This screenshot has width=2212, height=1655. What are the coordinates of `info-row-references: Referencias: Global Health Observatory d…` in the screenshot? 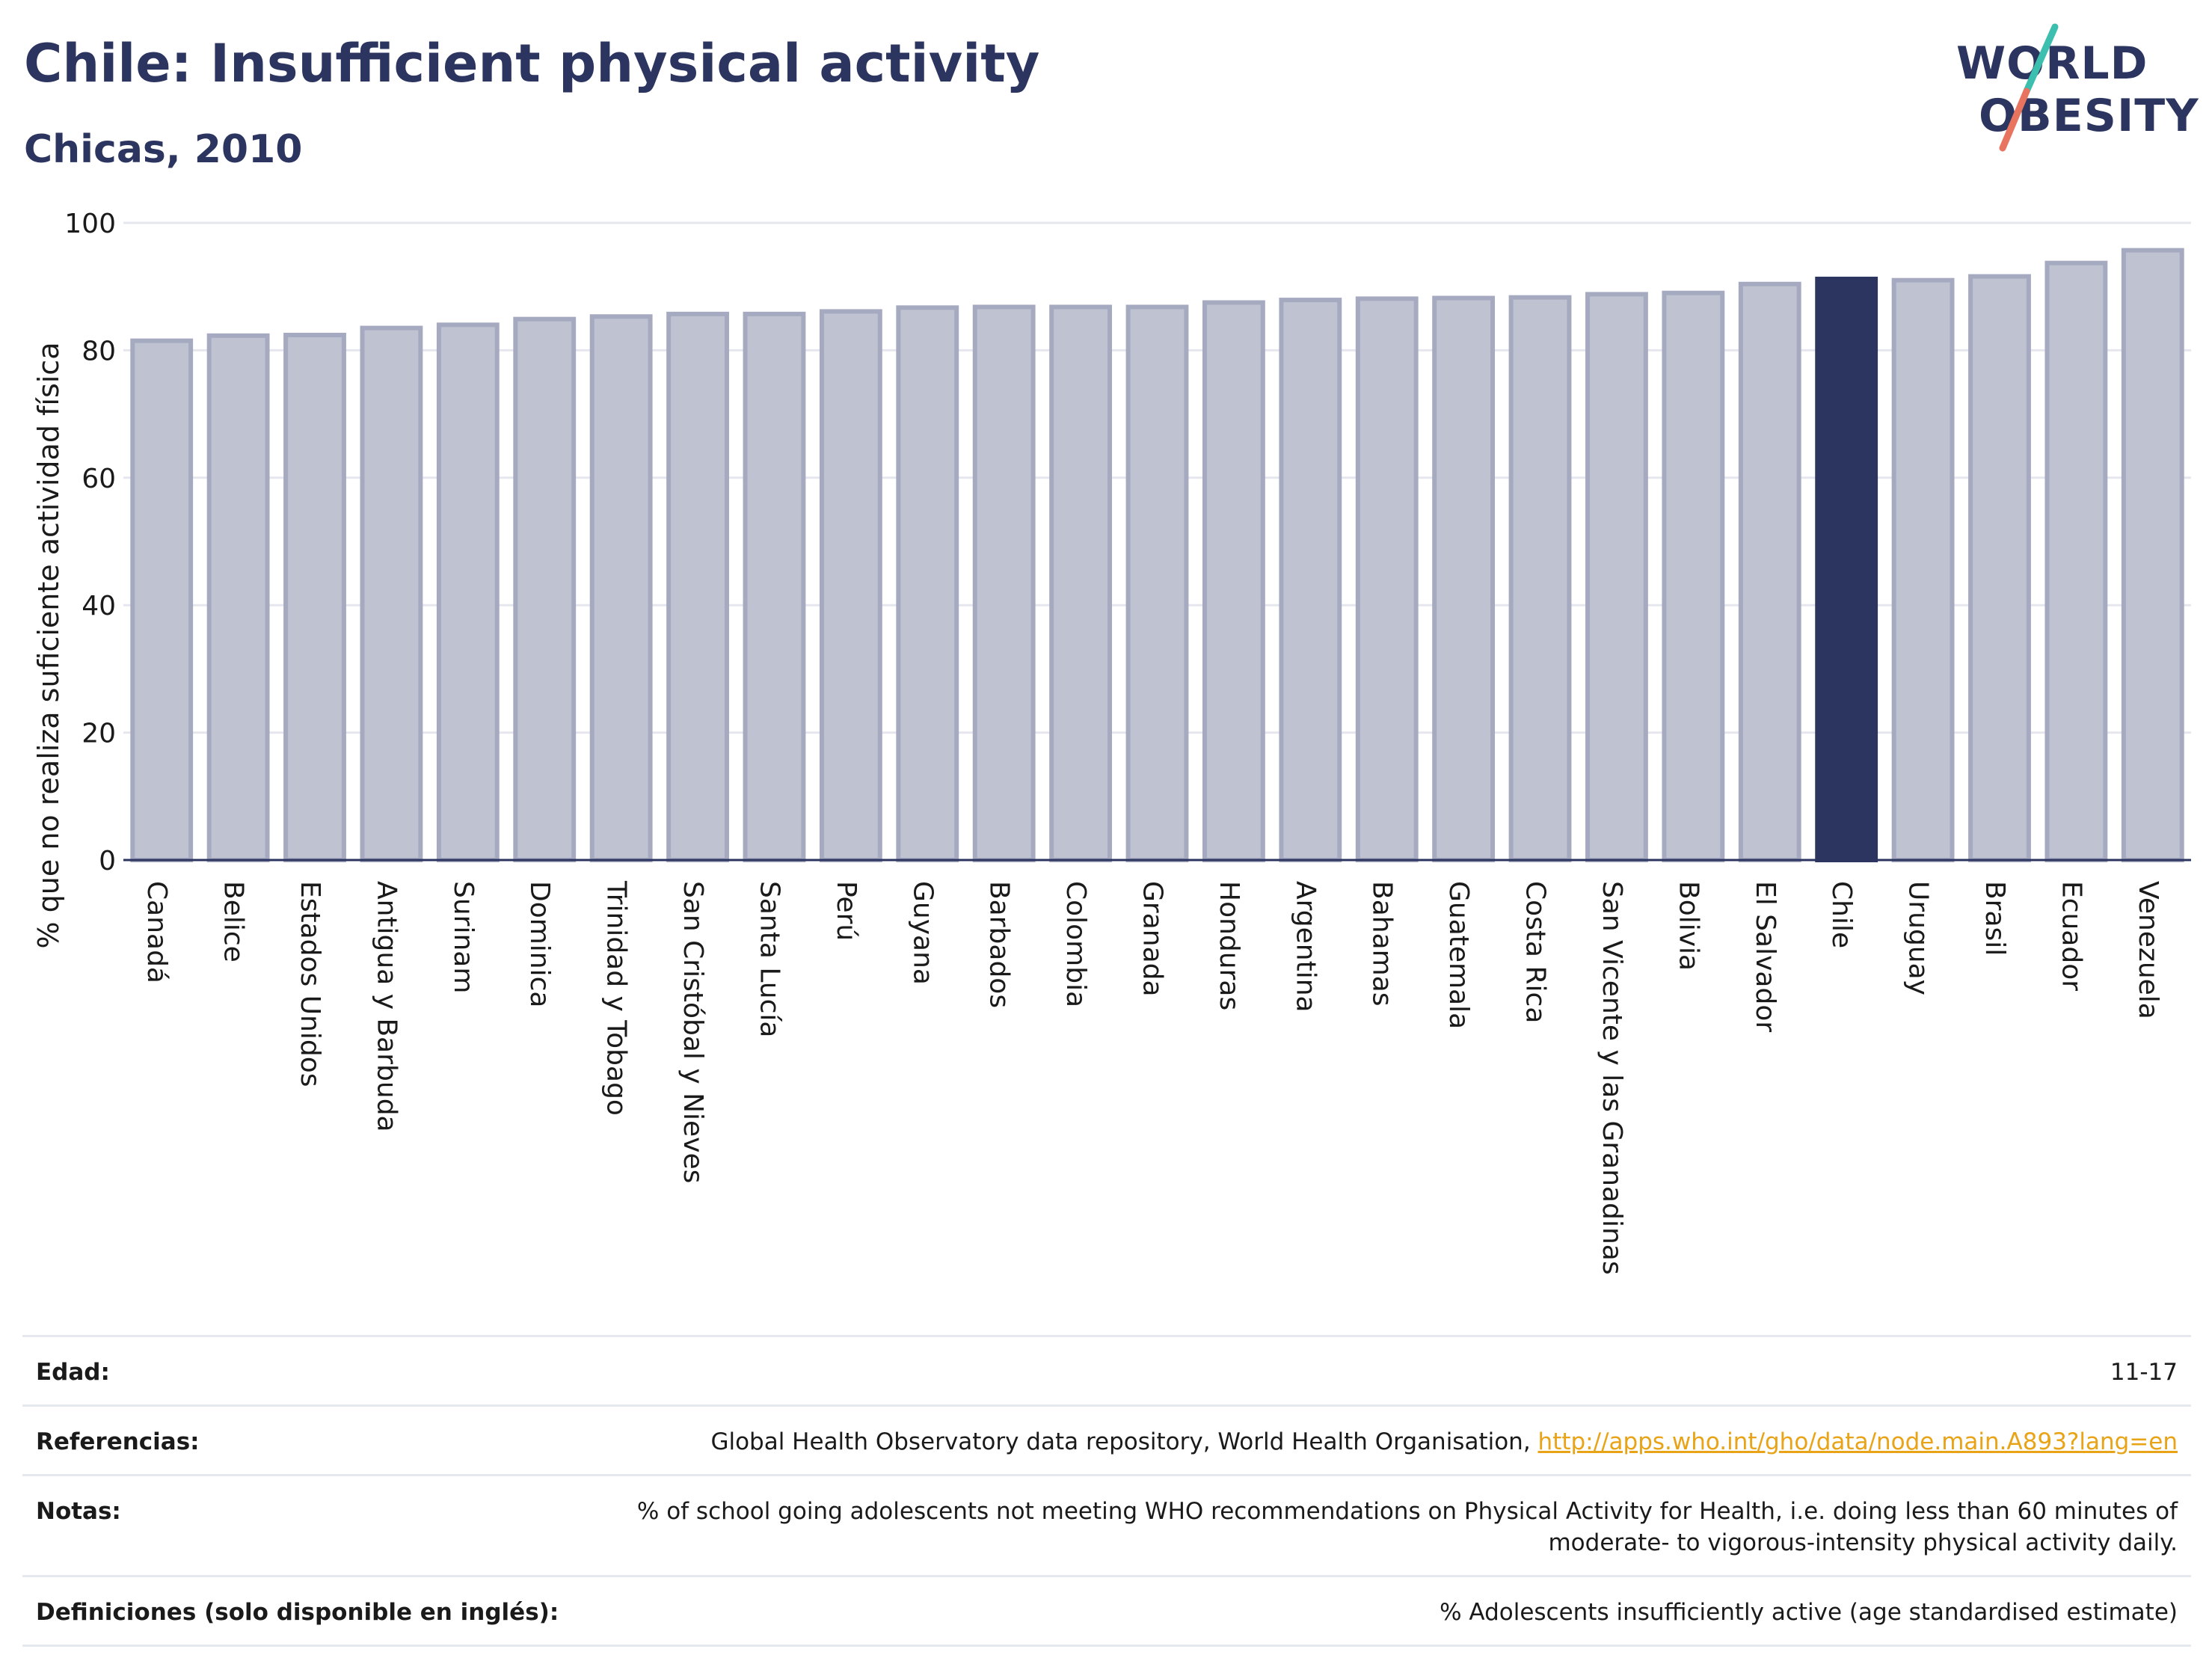 It's located at (1106, 1439).